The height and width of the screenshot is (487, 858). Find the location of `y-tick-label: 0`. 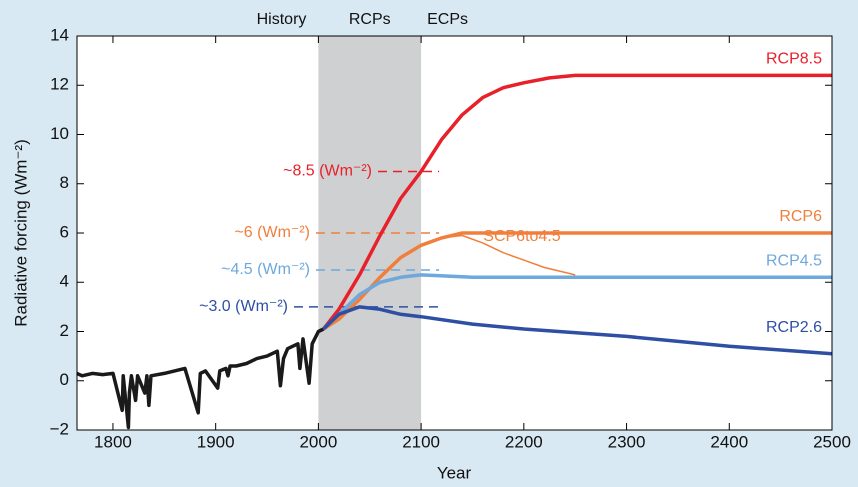

y-tick-label: 0 is located at coordinates (64, 379).